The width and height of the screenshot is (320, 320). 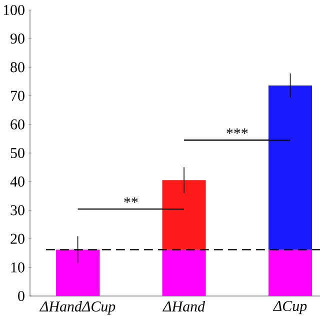 What do you see at coordinates (17, 153) in the screenshot?
I see `y-tick-label: 50` at bounding box center [17, 153].